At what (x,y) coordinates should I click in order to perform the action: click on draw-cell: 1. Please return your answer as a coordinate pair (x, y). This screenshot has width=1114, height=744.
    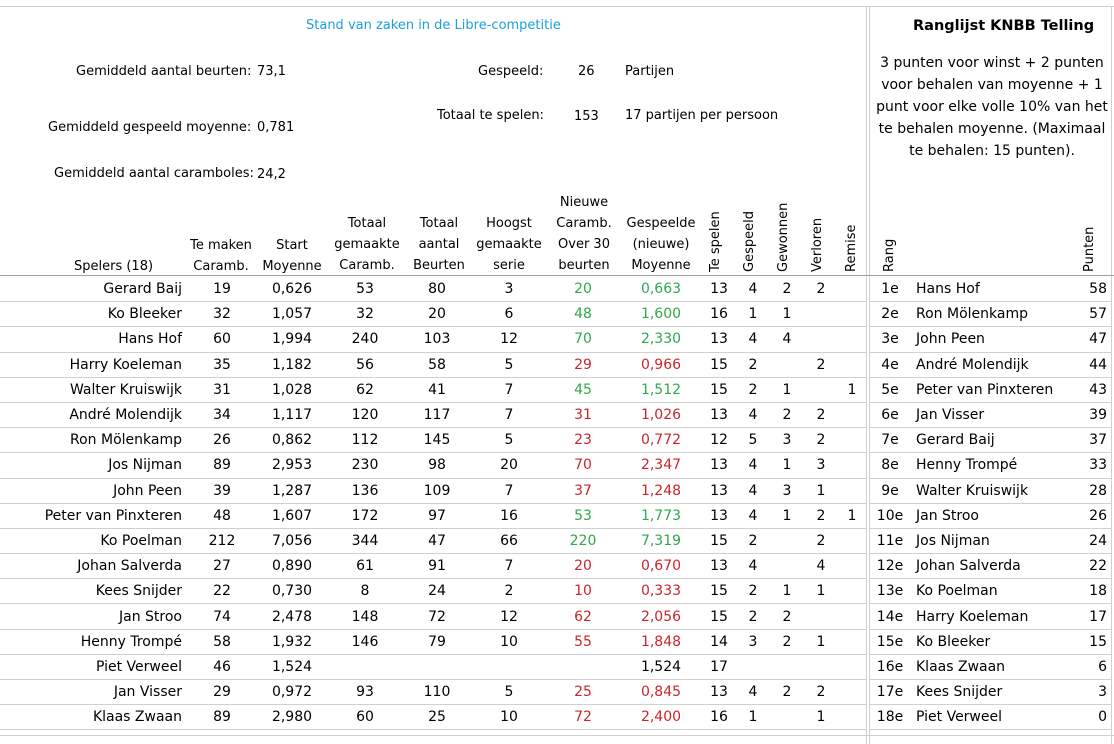
    Looking at the image, I should click on (852, 389).